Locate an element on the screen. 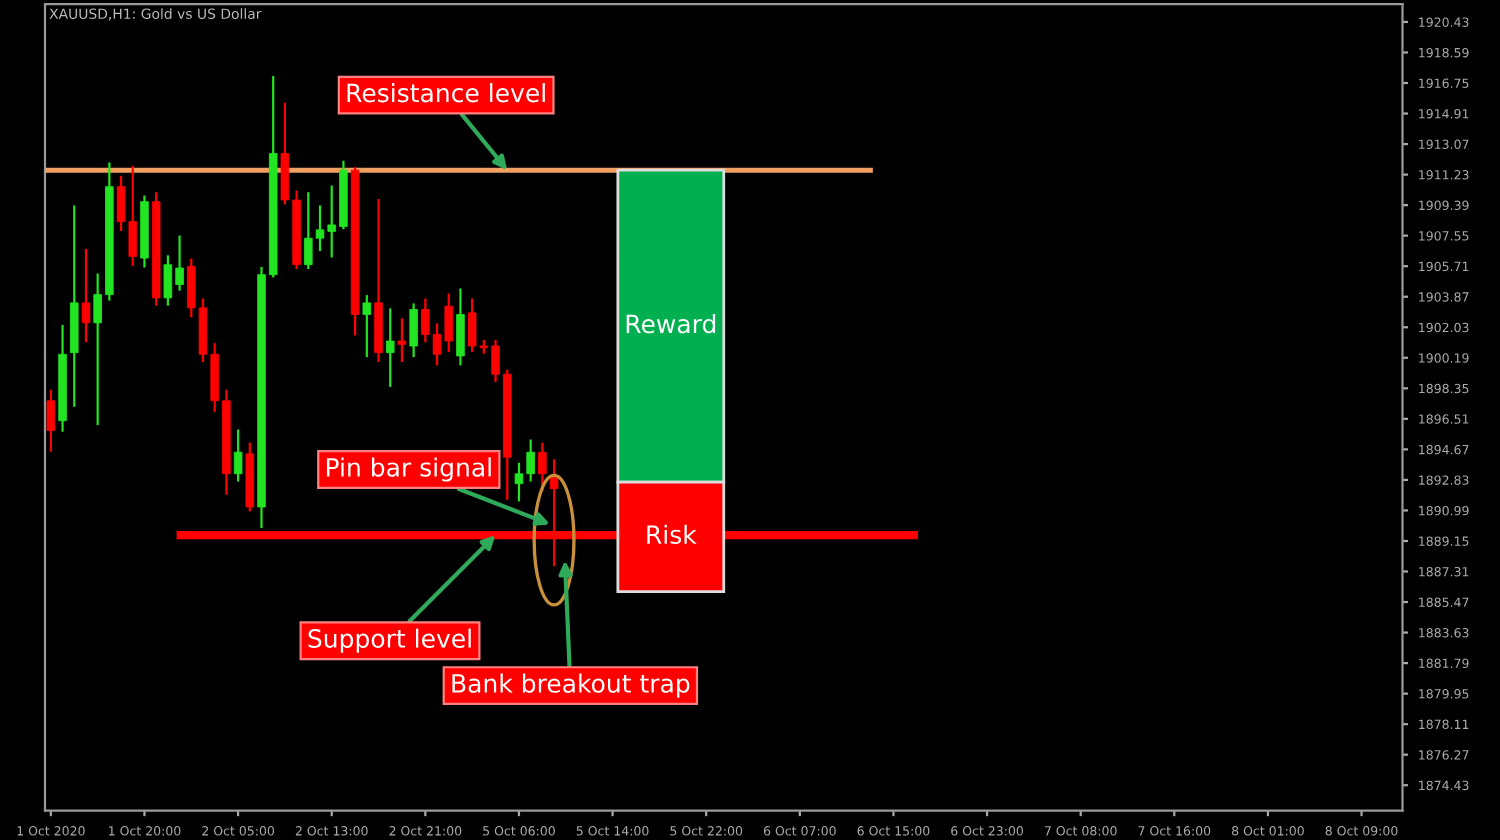 The height and width of the screenshot is (840, 1500). ref-line-label: Resistance level is located at coordinates (446, 93).